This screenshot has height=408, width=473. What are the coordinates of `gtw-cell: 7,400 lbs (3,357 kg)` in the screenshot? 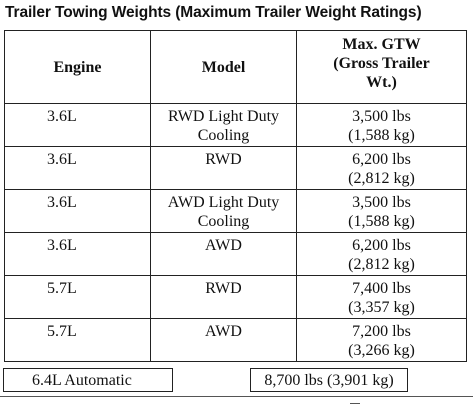 It's located at (381, 297).